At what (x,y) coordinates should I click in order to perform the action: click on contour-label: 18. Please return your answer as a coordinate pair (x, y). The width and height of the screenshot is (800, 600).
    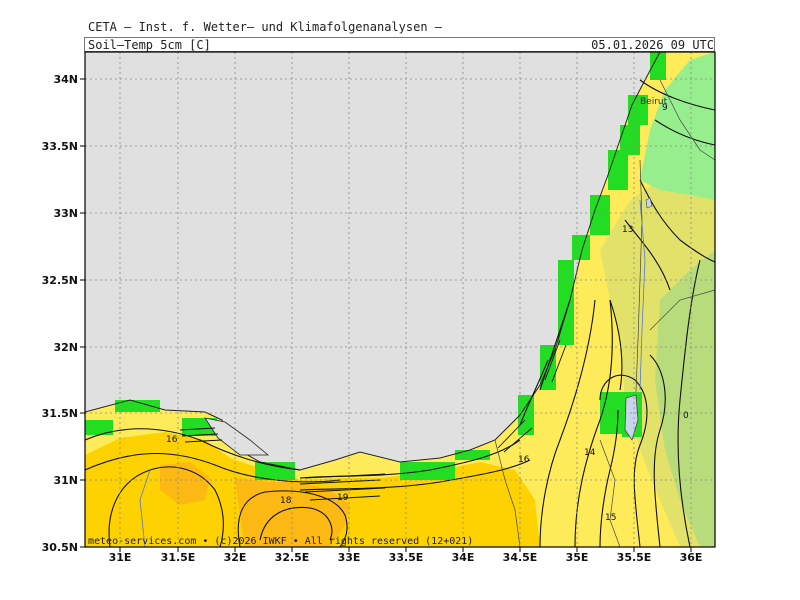
    Looking at the image, I should click on (286, 501).